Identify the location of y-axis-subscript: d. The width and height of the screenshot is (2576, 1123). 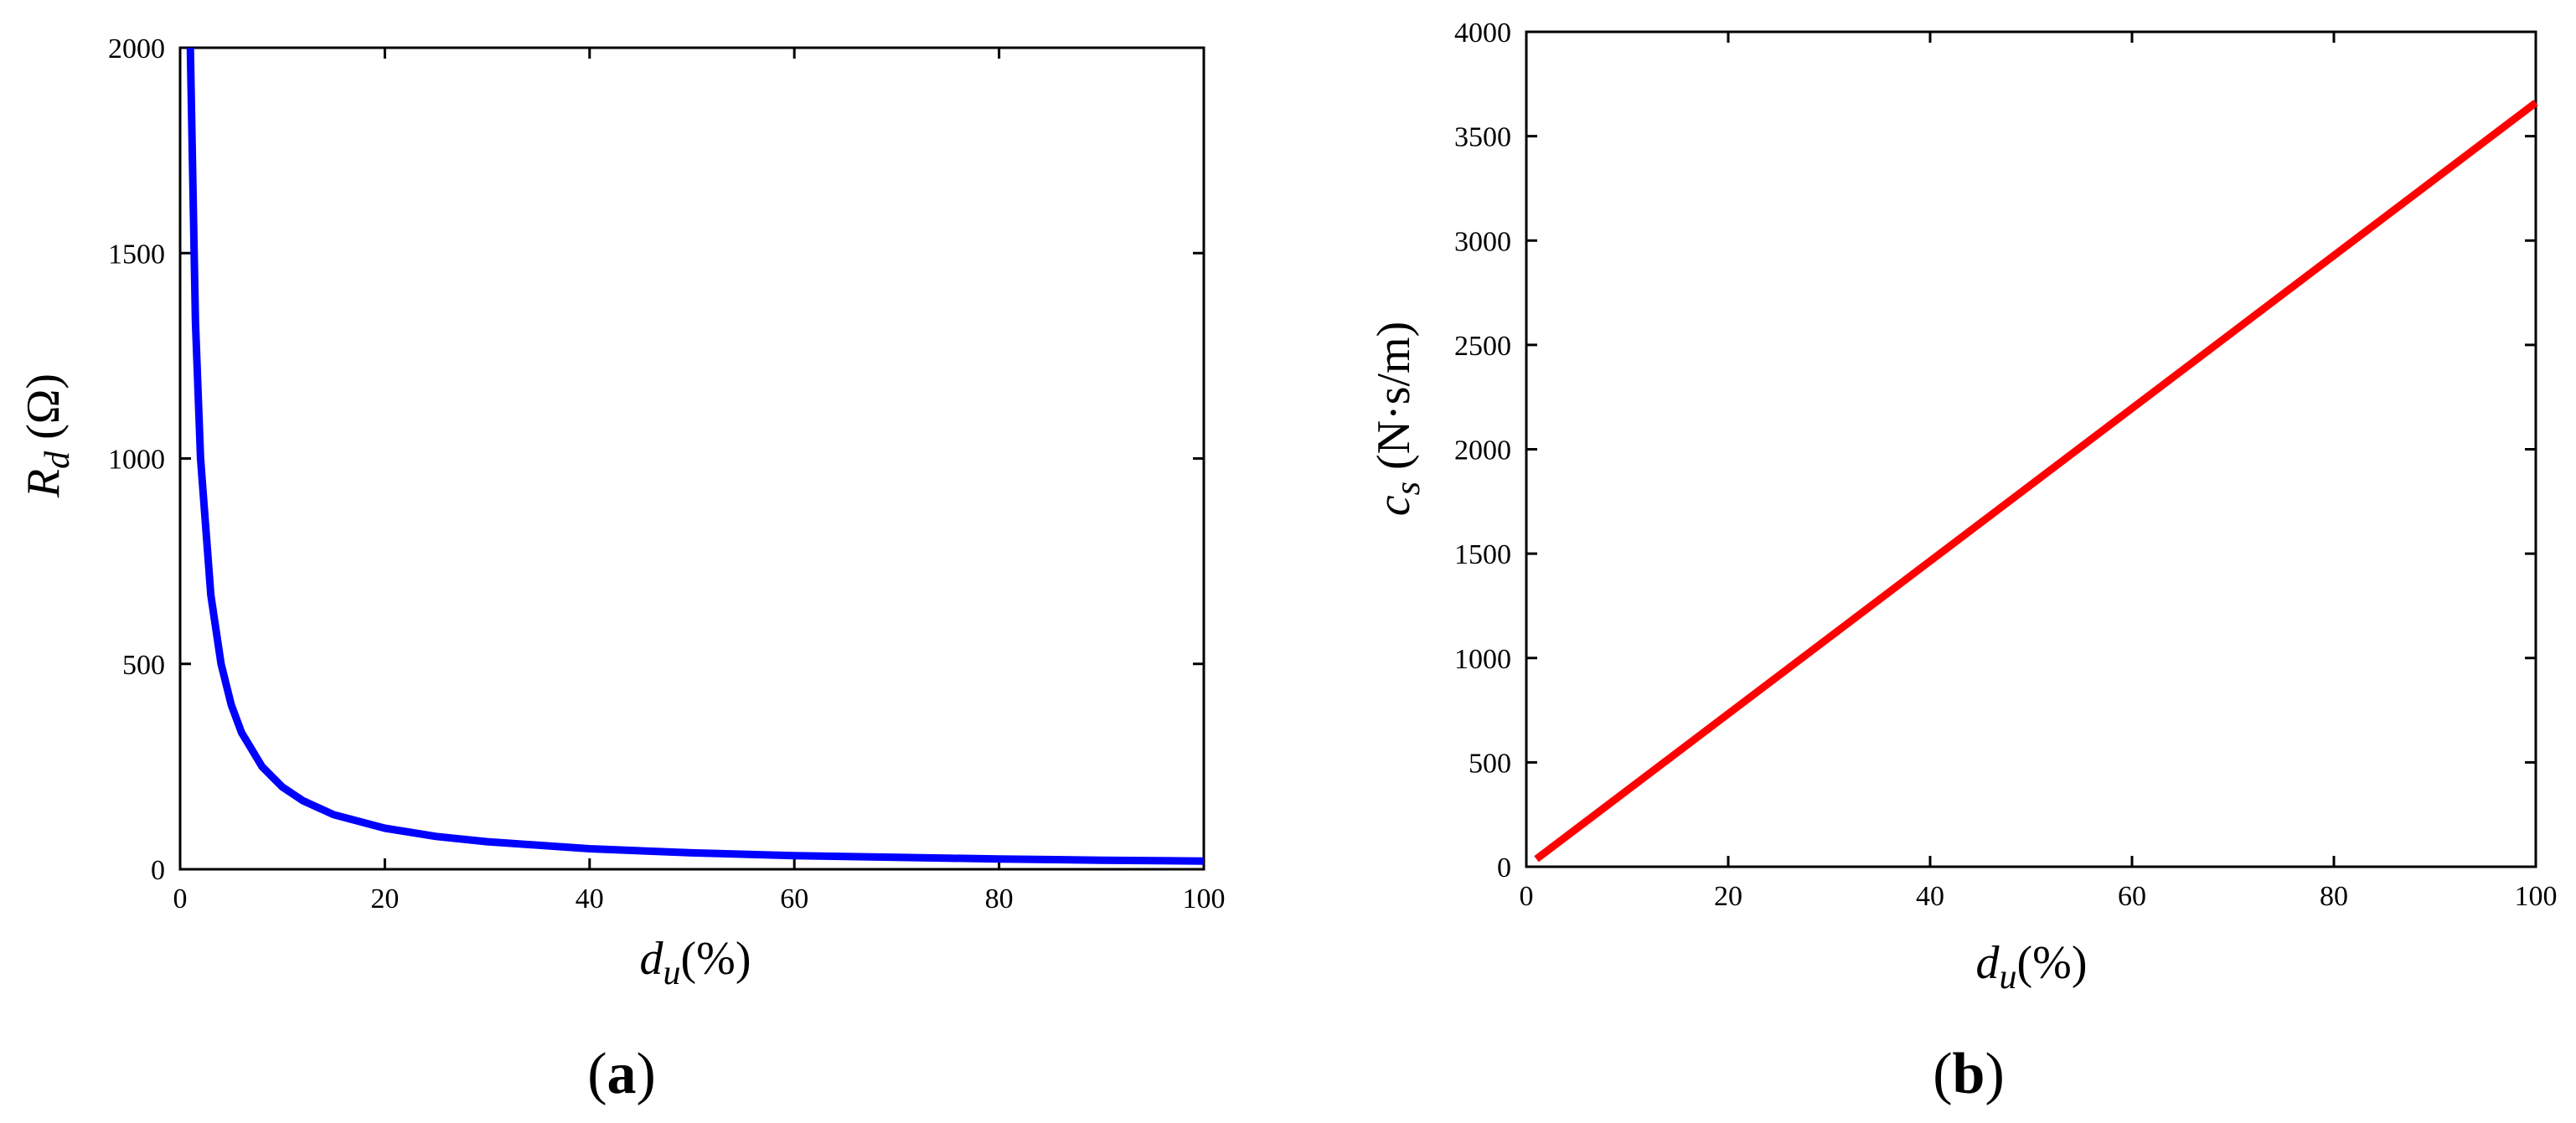
(58, 460).